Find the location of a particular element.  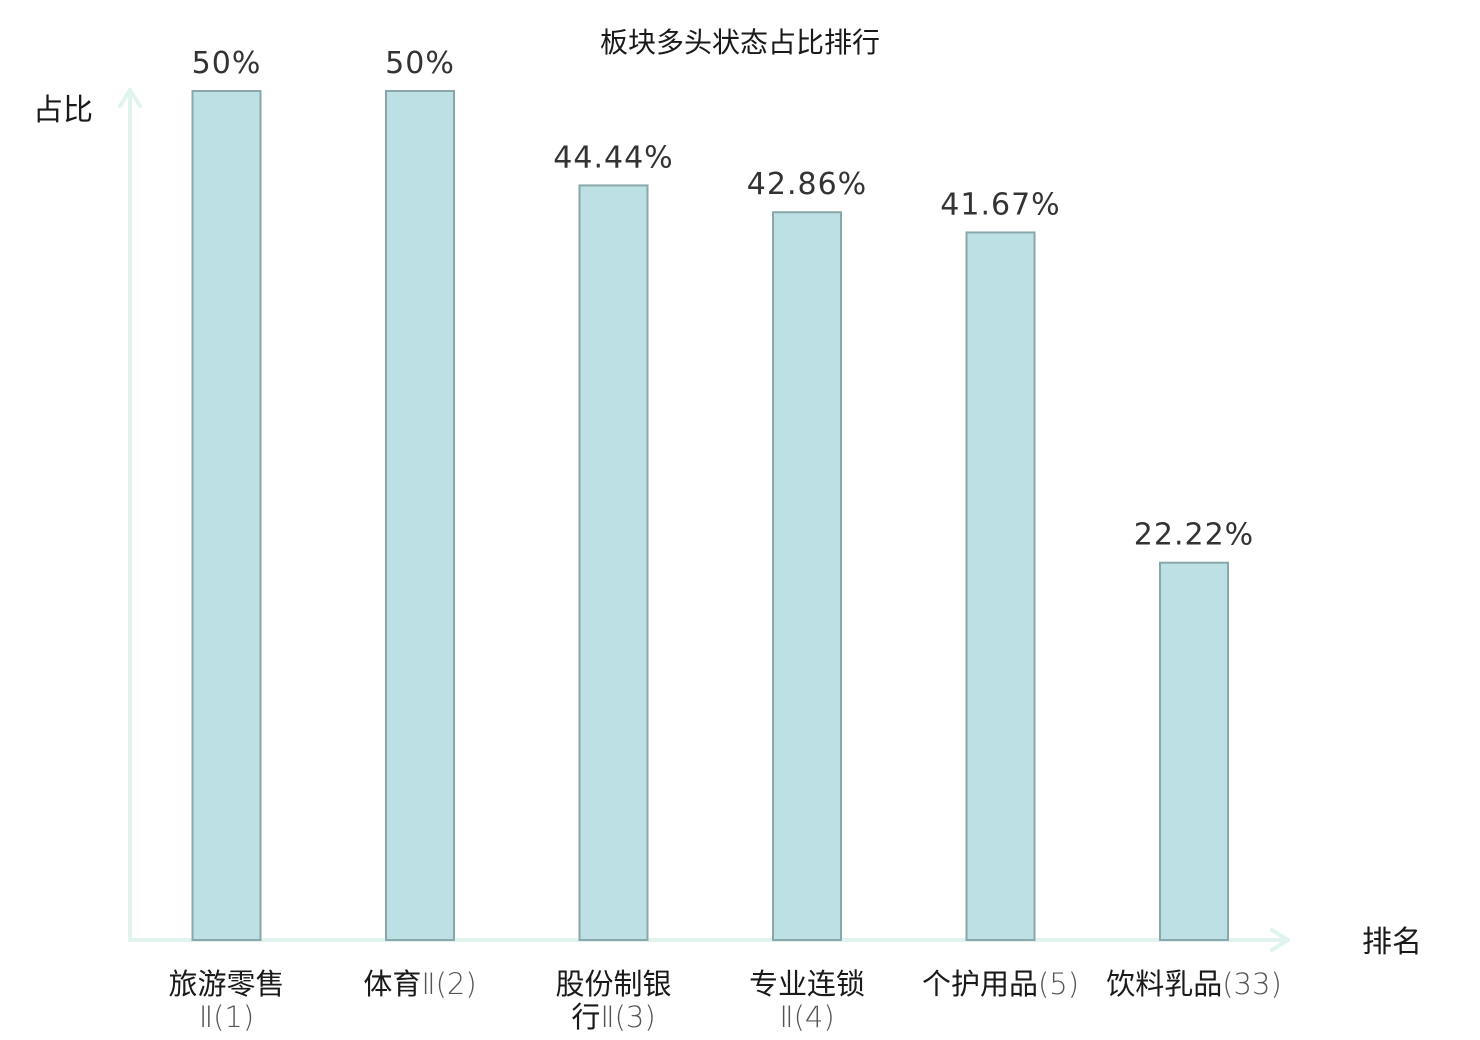

tick-label-name: 股份制银 is located at coordinates (613, 984).